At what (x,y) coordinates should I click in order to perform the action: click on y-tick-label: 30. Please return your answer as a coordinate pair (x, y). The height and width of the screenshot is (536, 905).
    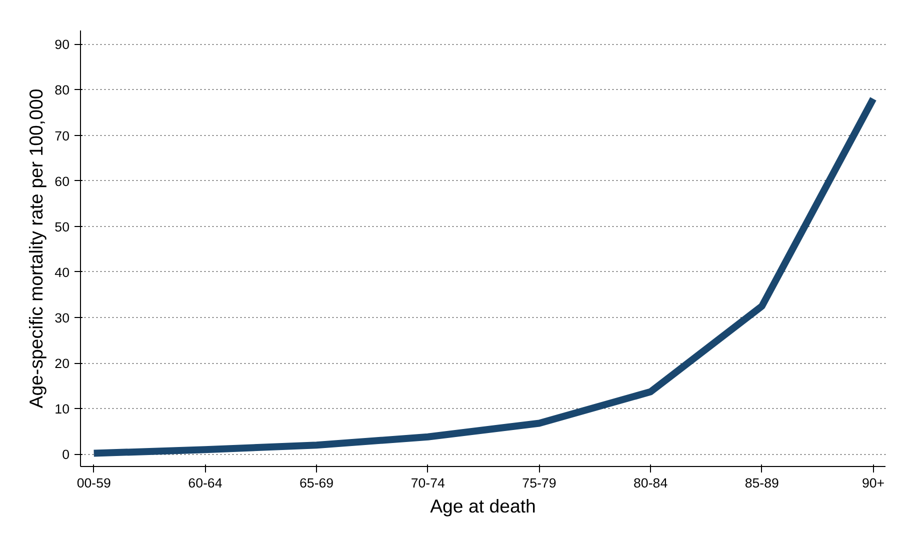
    Looking at the image, I should click on (62, 318).